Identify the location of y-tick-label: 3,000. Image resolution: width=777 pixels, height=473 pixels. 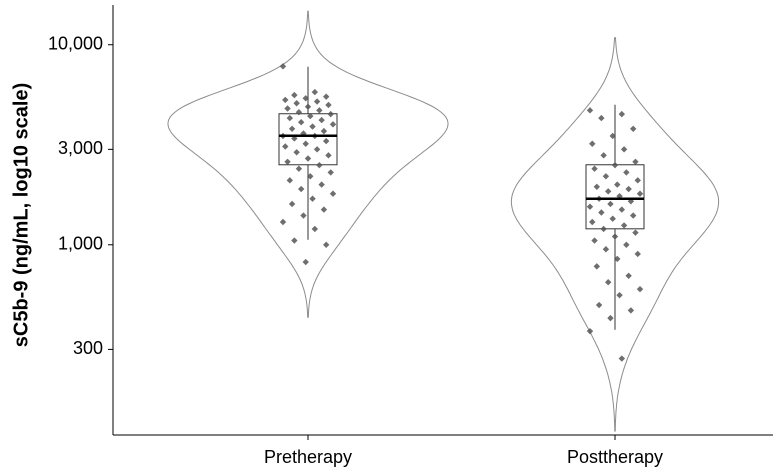
(80, 148).